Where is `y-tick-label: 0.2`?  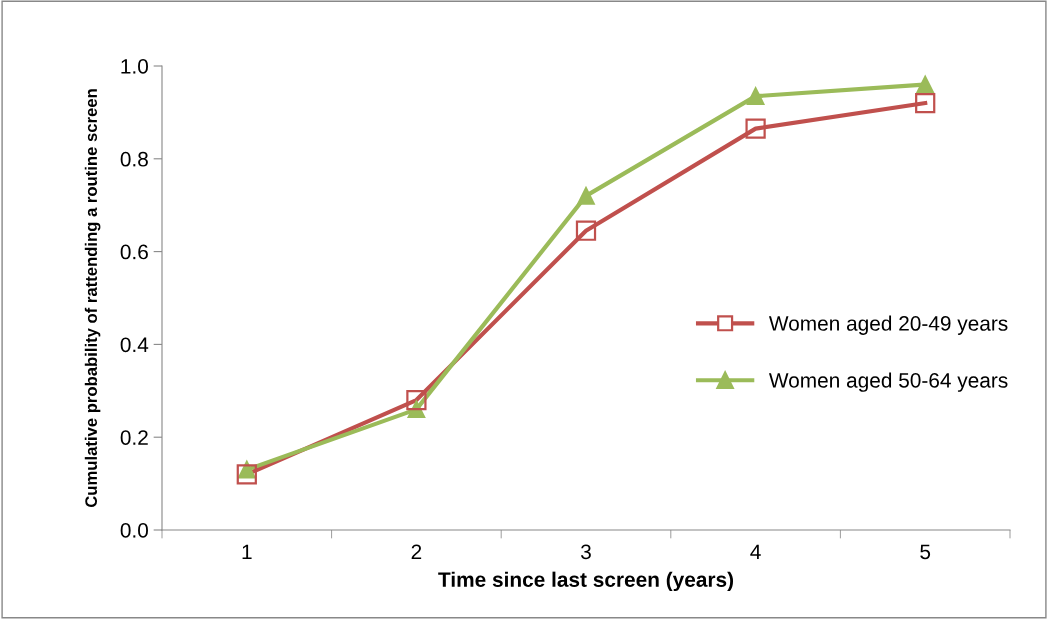 y-tick-label: 0.2 is located at coordinates (134, 437).